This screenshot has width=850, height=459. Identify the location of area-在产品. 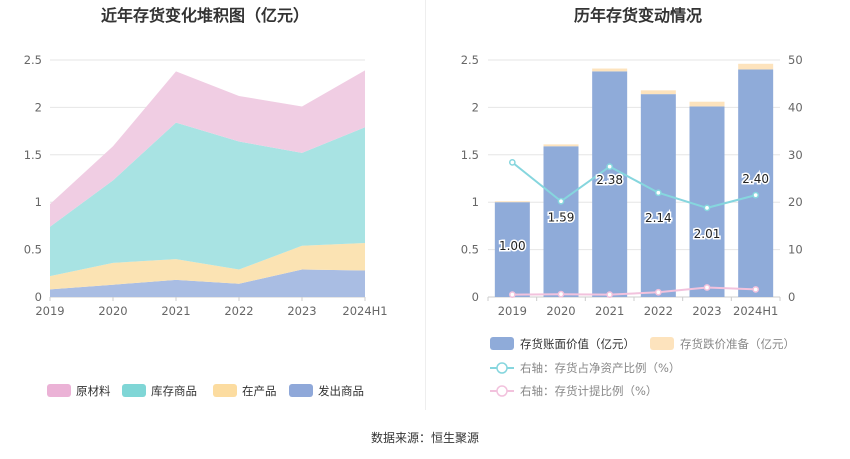
(207, 266).